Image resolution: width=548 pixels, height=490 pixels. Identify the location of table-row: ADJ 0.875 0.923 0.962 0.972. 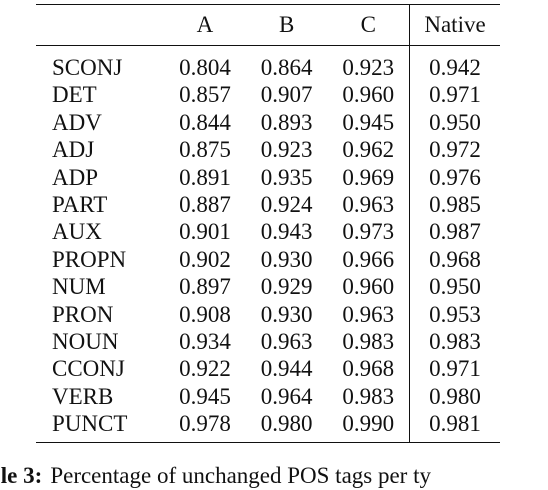
(268, 150).